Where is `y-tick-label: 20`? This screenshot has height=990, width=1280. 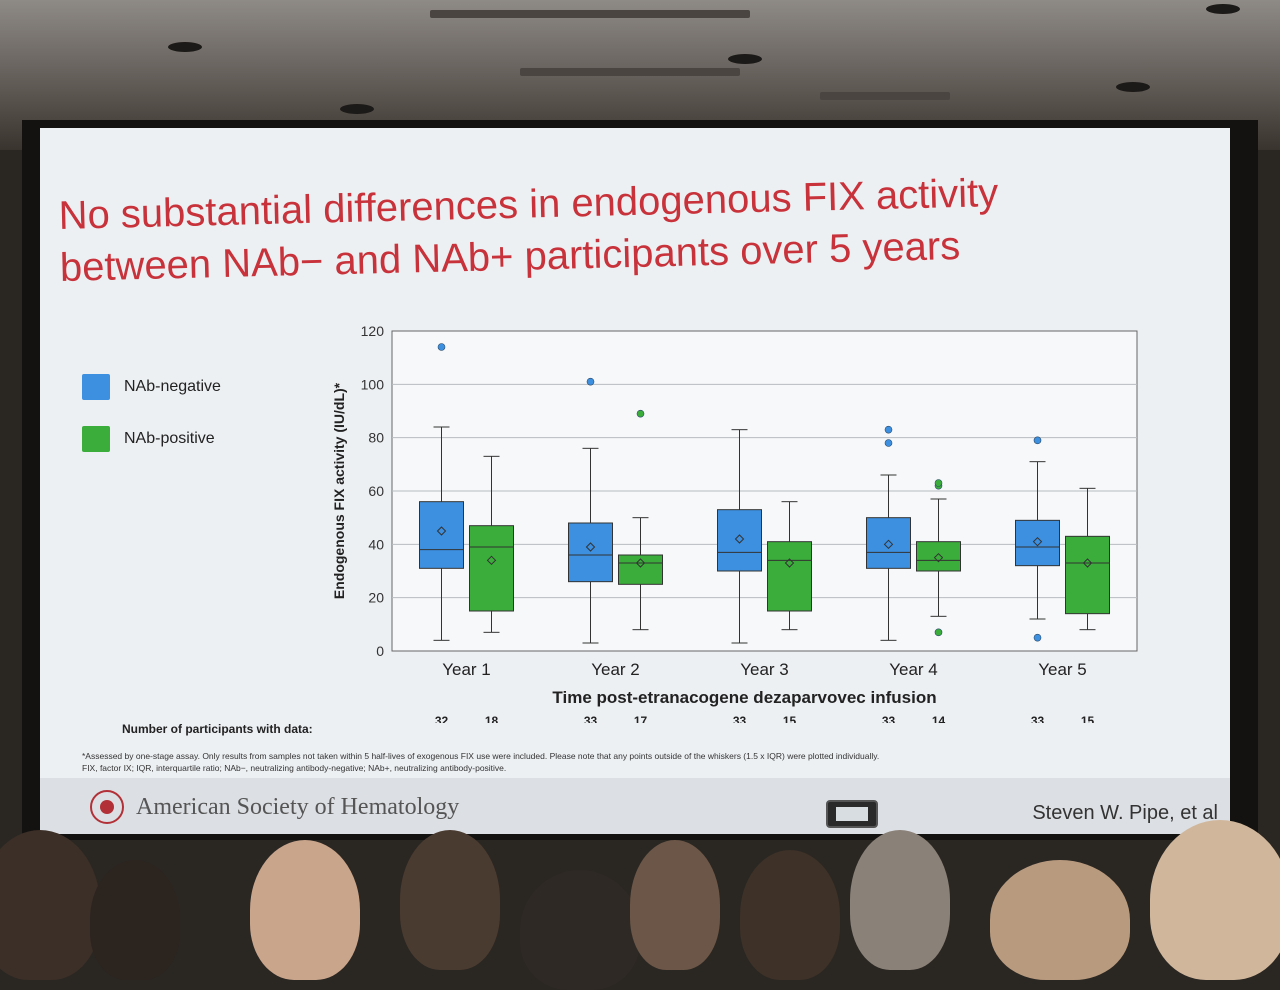
y-tick-label: 20 is located at coordinates (376, 598).